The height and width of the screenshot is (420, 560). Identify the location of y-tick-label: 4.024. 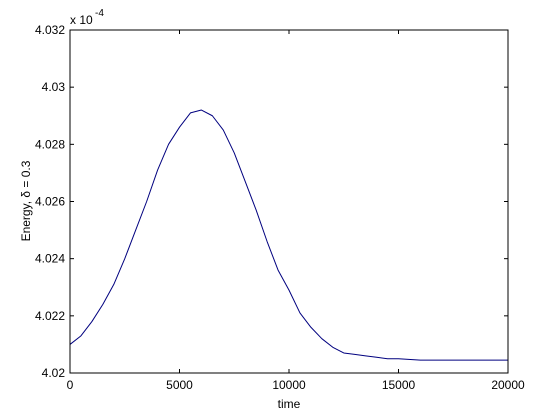
(50, 259).